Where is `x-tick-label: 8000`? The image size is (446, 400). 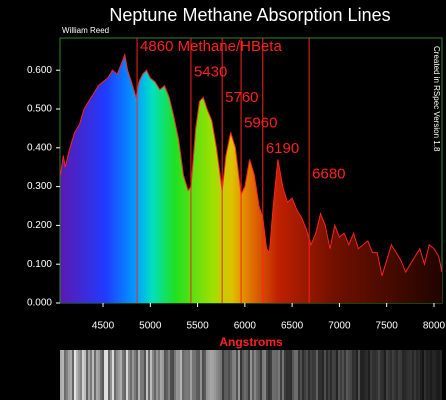
x-tick-label: 8000 is located at coordinates (434, 326).